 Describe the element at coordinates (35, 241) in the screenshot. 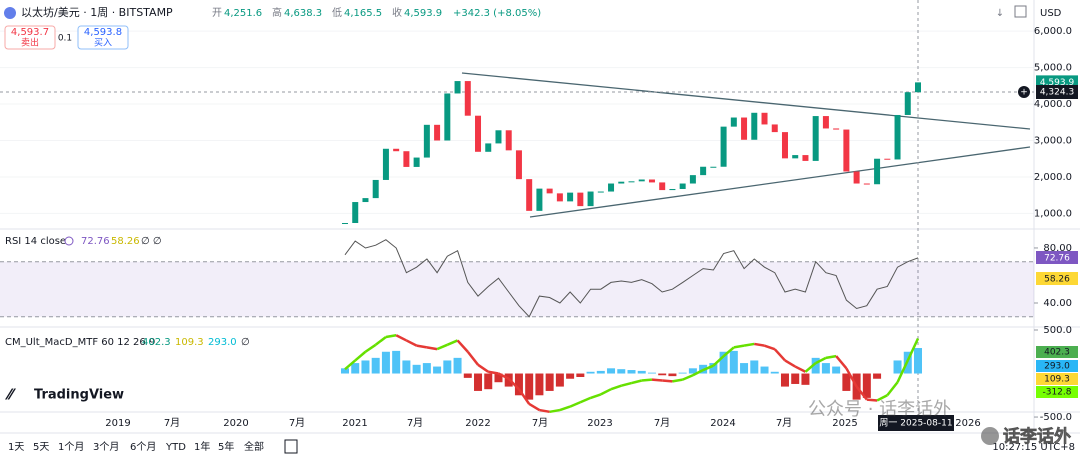

I see `rsi-title: RSI 14 close` at that location.